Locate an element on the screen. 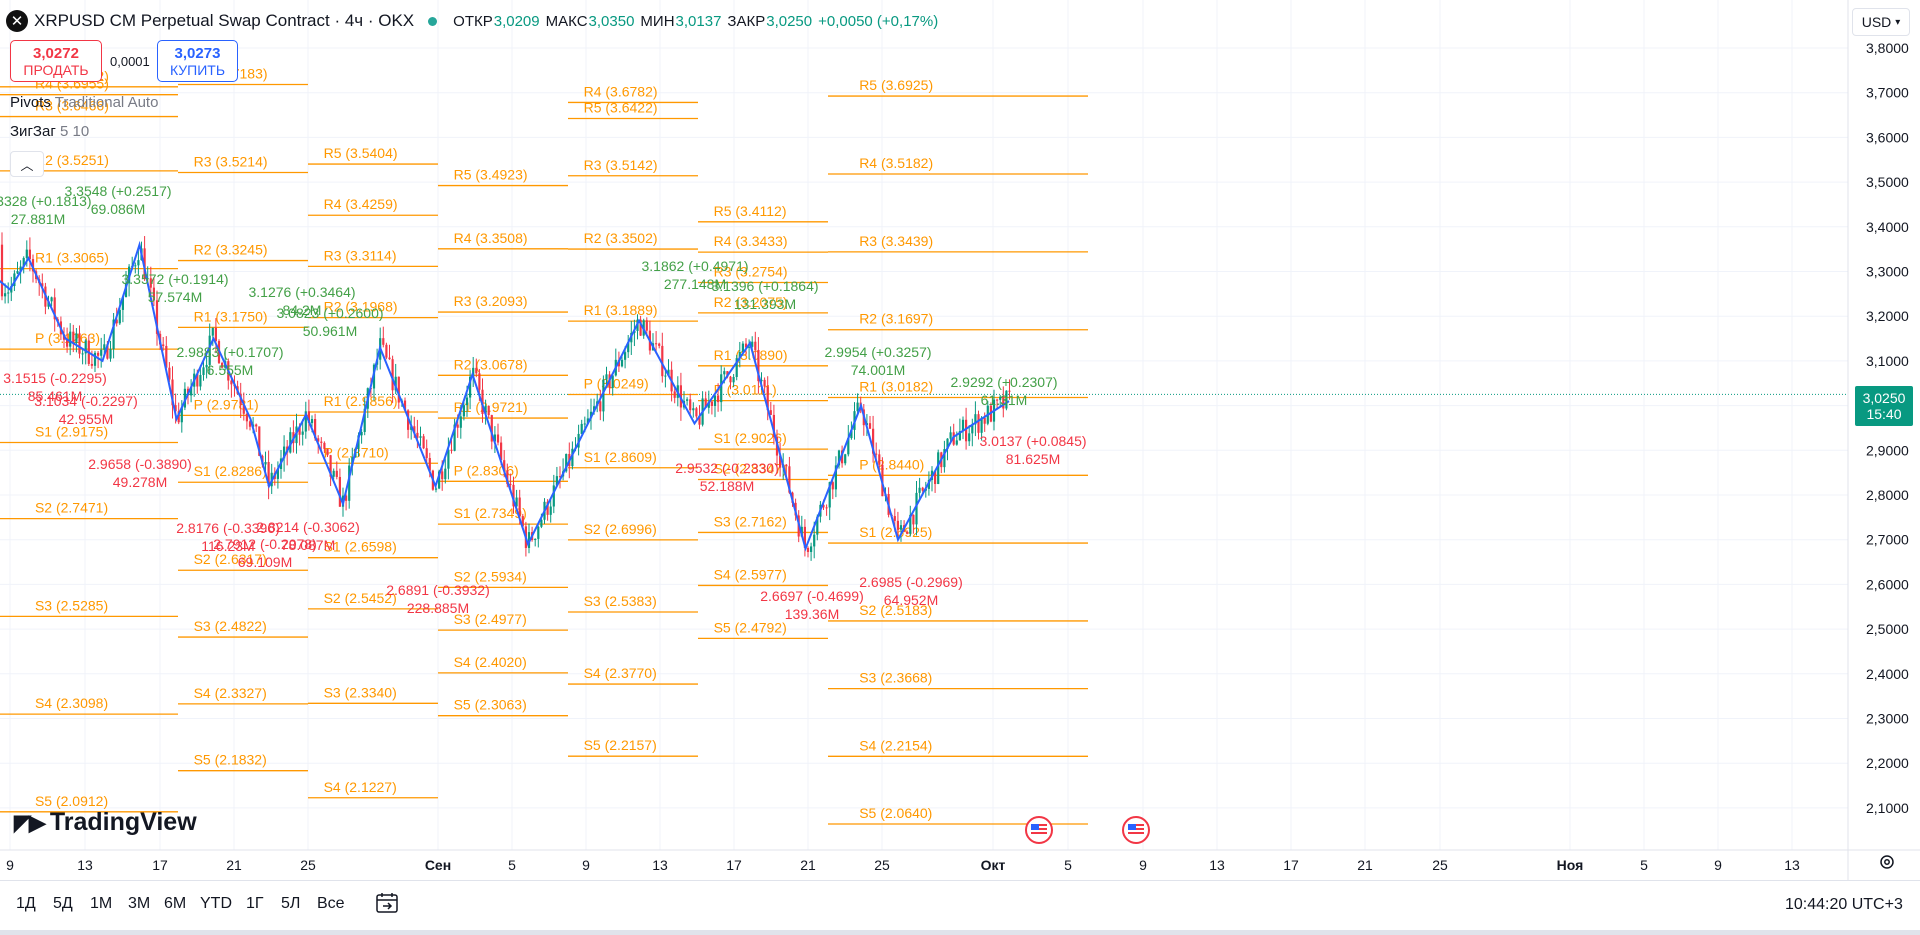 Image resolution: width=1920 pixels, height=935 pixels. range-button: 5Д is located at coordinates (63, 903).